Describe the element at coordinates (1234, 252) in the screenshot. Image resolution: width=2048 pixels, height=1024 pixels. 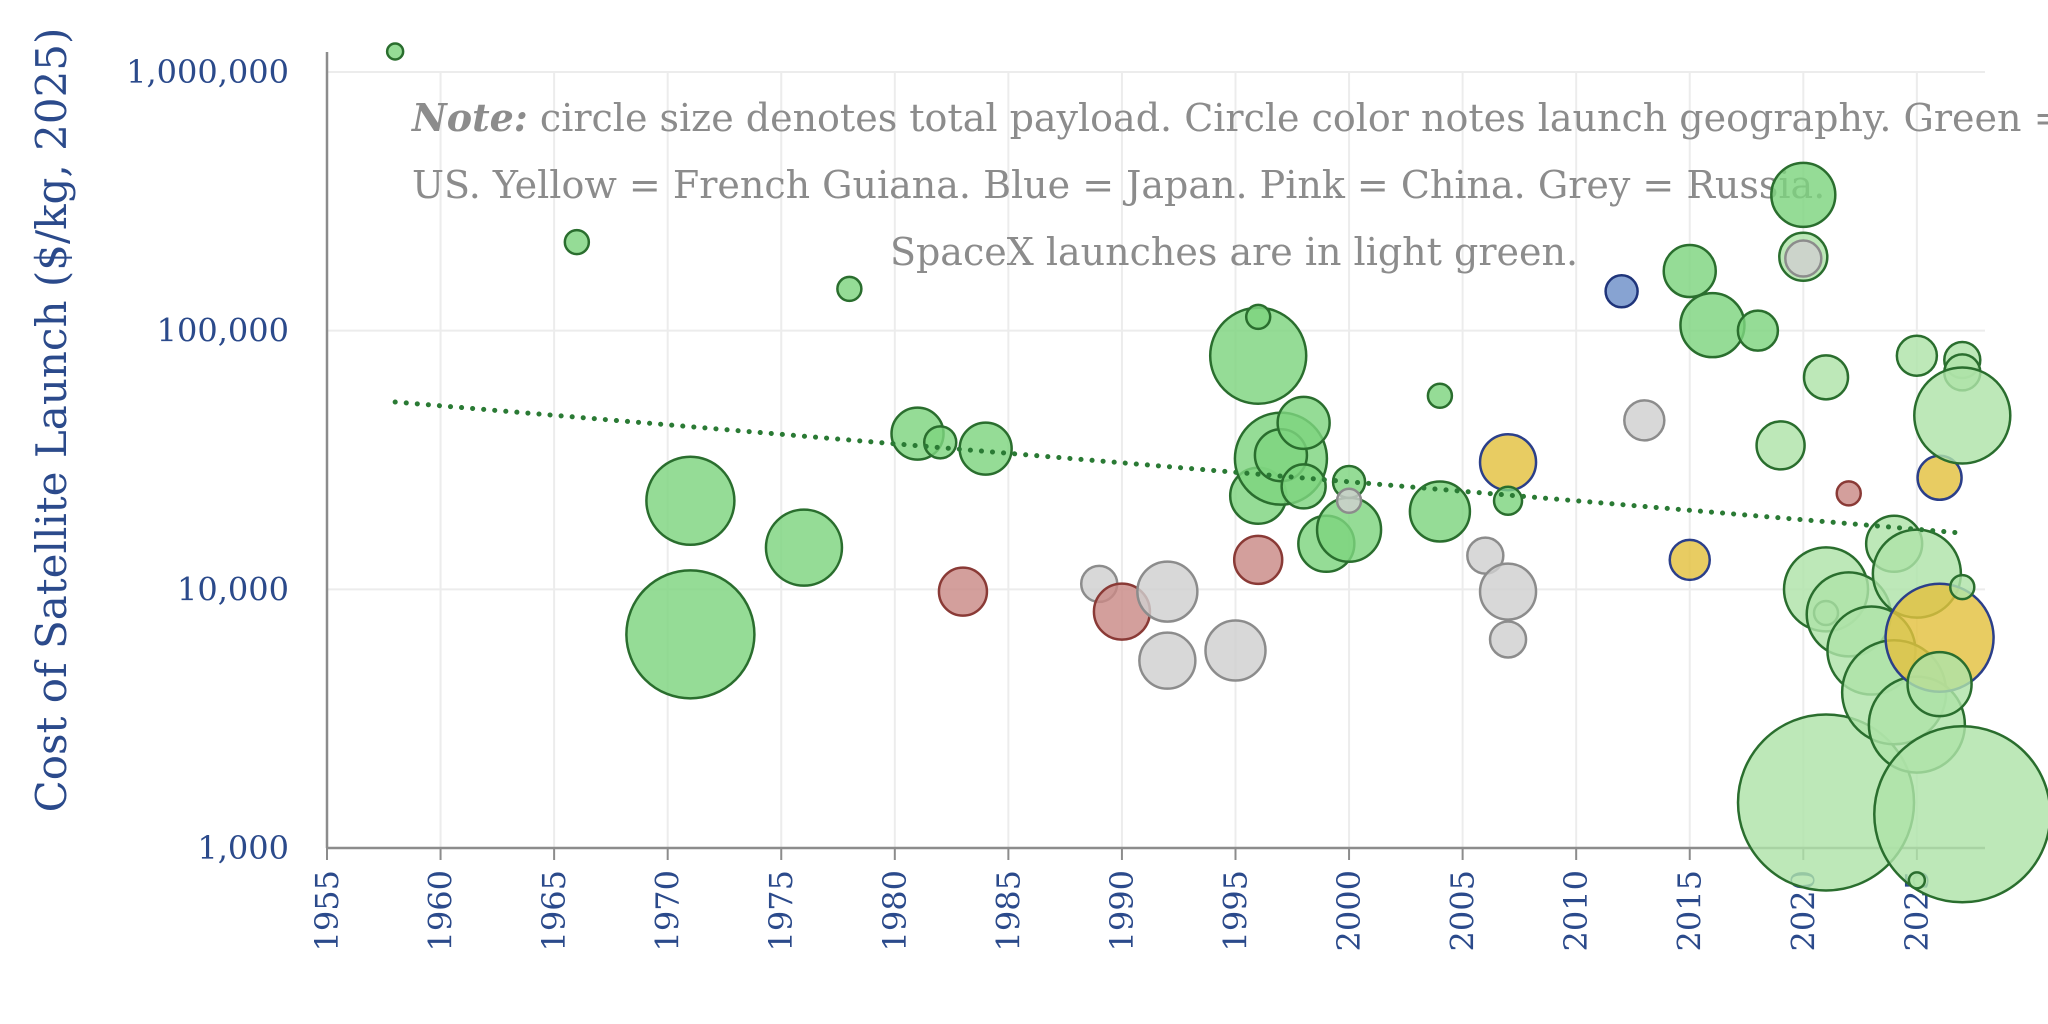
I see `note-line-3: SpaceX launches are in light green.` at that location.